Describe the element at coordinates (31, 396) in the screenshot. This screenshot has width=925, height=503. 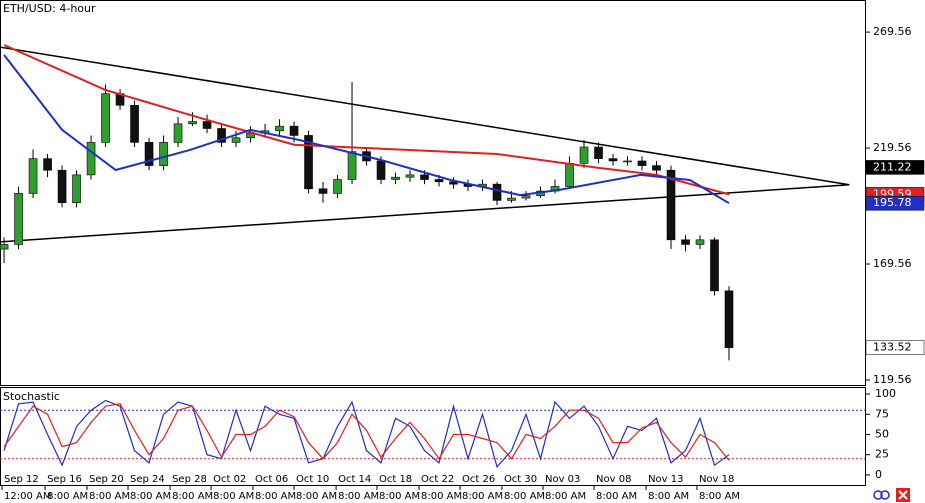
I see `pane-title: Stochastic` at that location.